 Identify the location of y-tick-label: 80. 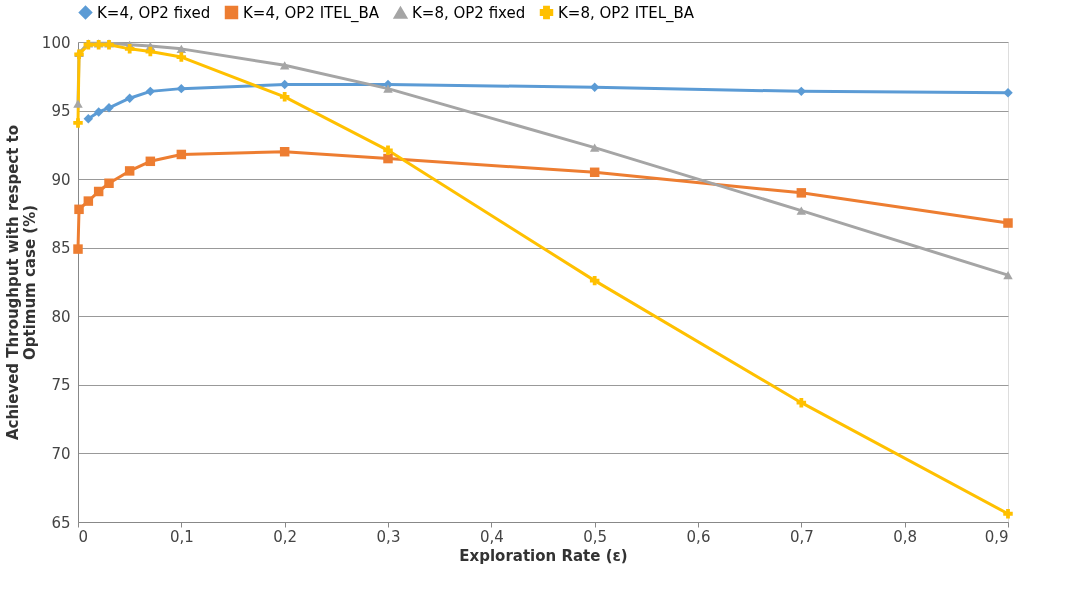
(61, 316).